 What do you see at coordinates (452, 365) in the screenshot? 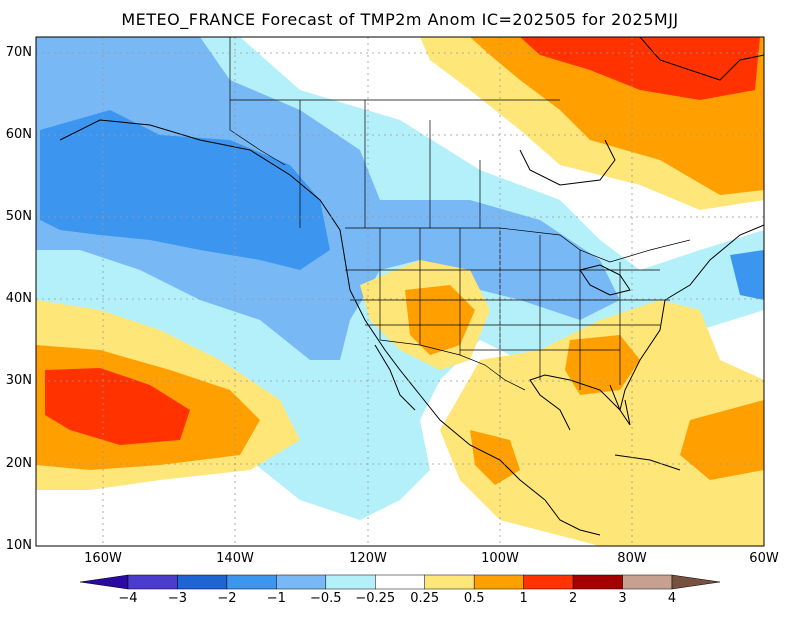
I see `us-mexico-border` at bounding box center [452, 365].